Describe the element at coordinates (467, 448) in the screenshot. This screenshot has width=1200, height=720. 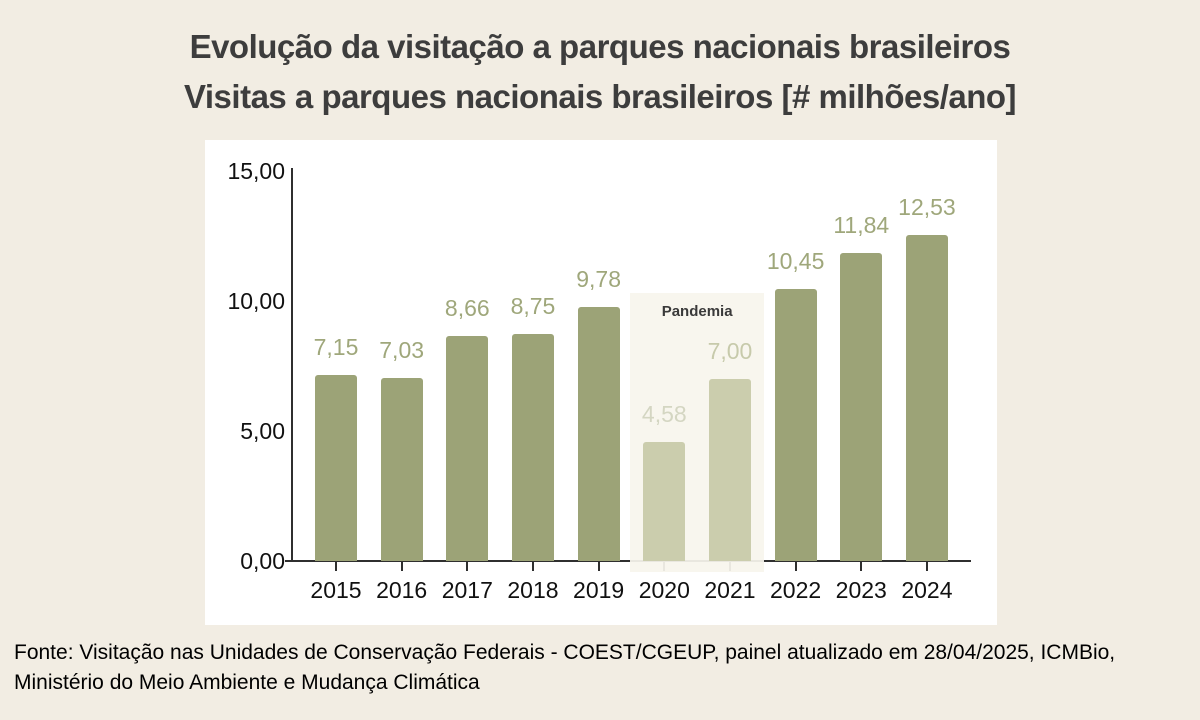
I see `bar-2017` at that location.